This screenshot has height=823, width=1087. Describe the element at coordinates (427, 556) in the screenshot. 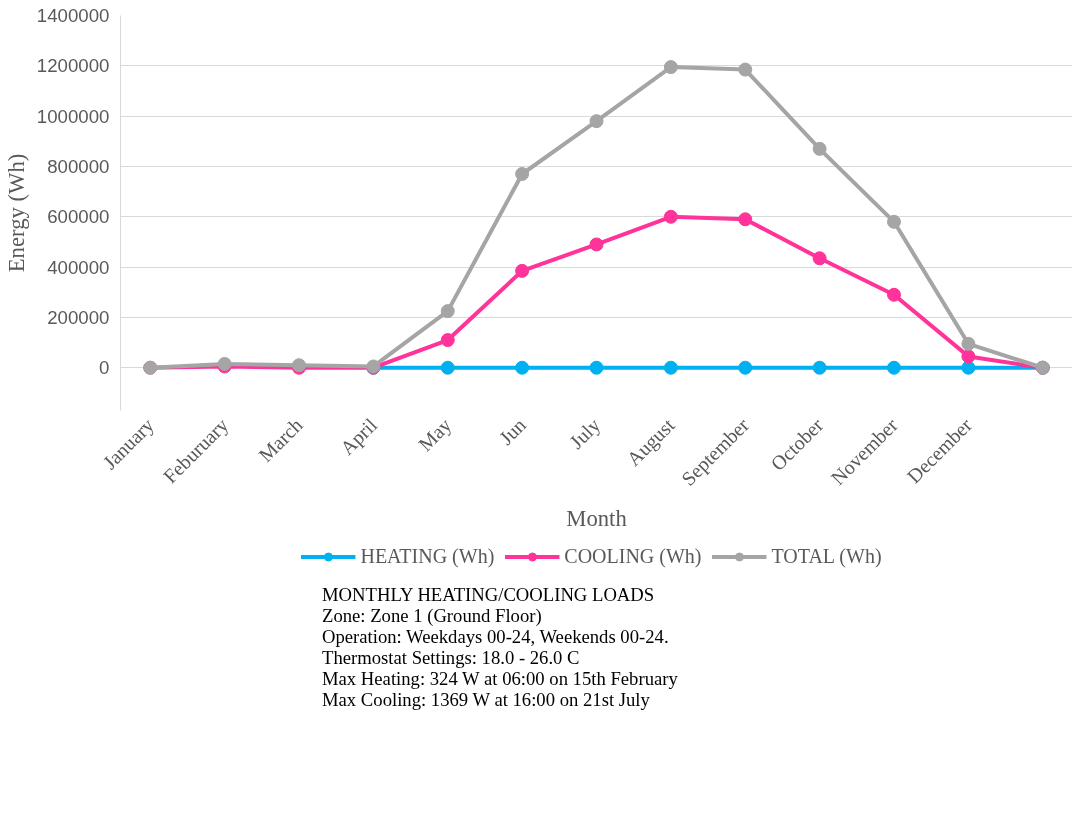

I see `legend-label: HEATING (Wh)` at that location.